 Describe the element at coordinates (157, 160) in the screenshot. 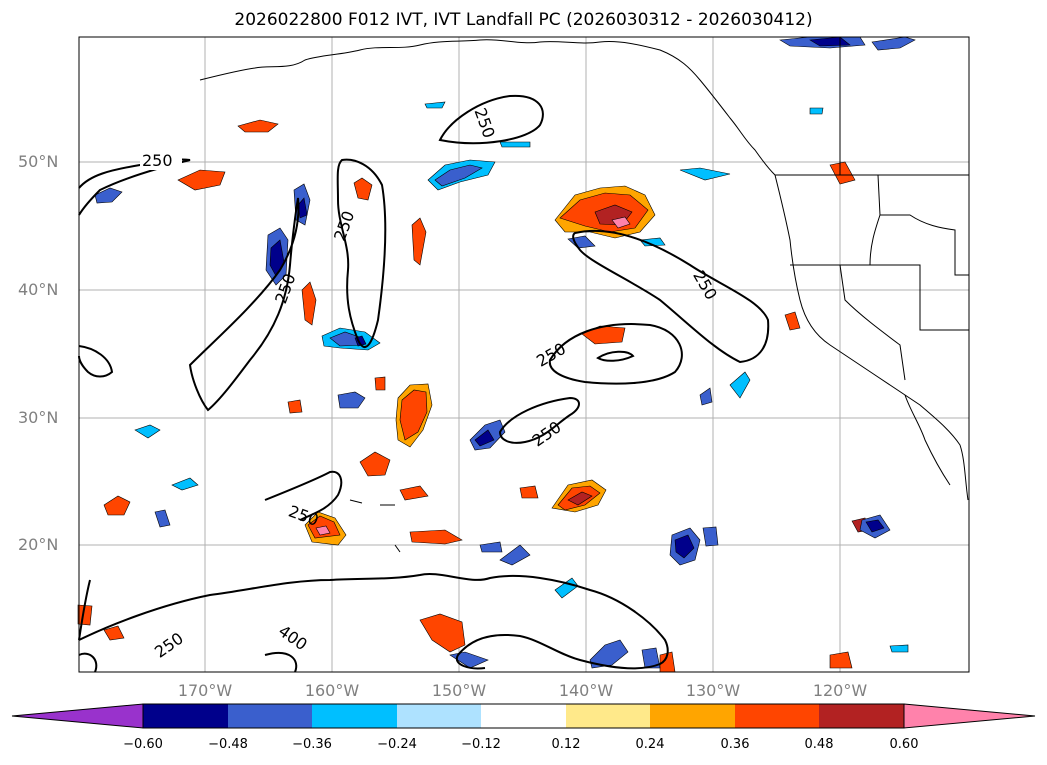

I see `contour-label: 250` at that location.